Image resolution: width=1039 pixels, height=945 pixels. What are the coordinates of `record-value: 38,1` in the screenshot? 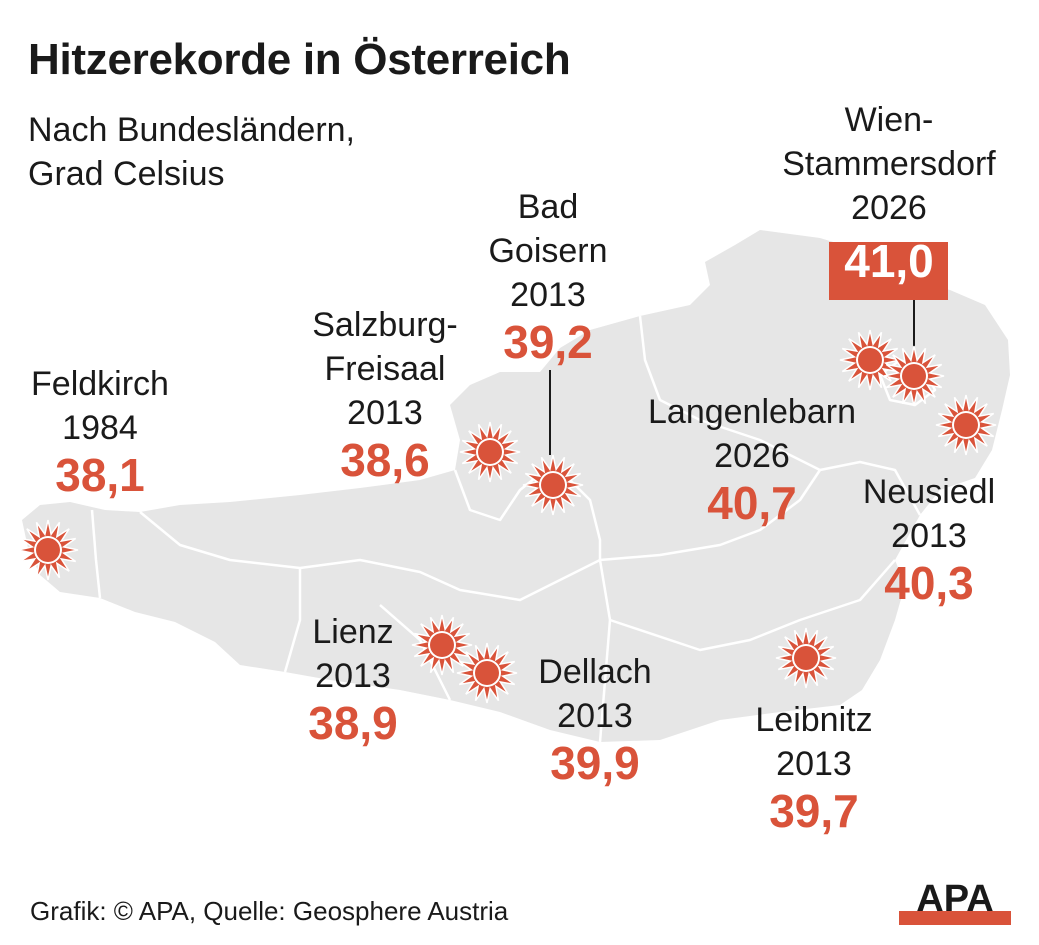 It's located at (100, 475).